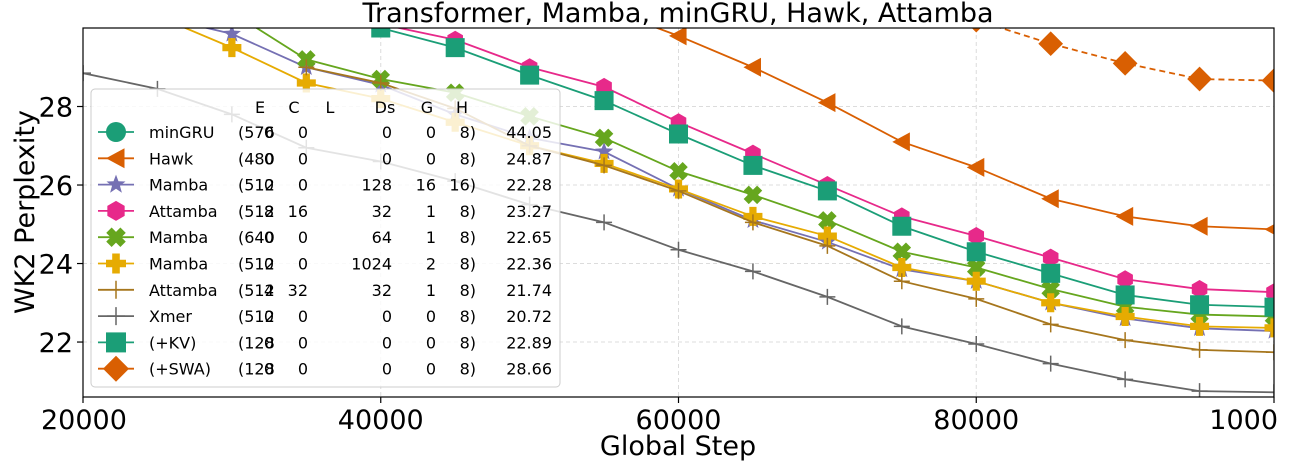  I want to click on y-tick-label: 24, so click(56, 265).